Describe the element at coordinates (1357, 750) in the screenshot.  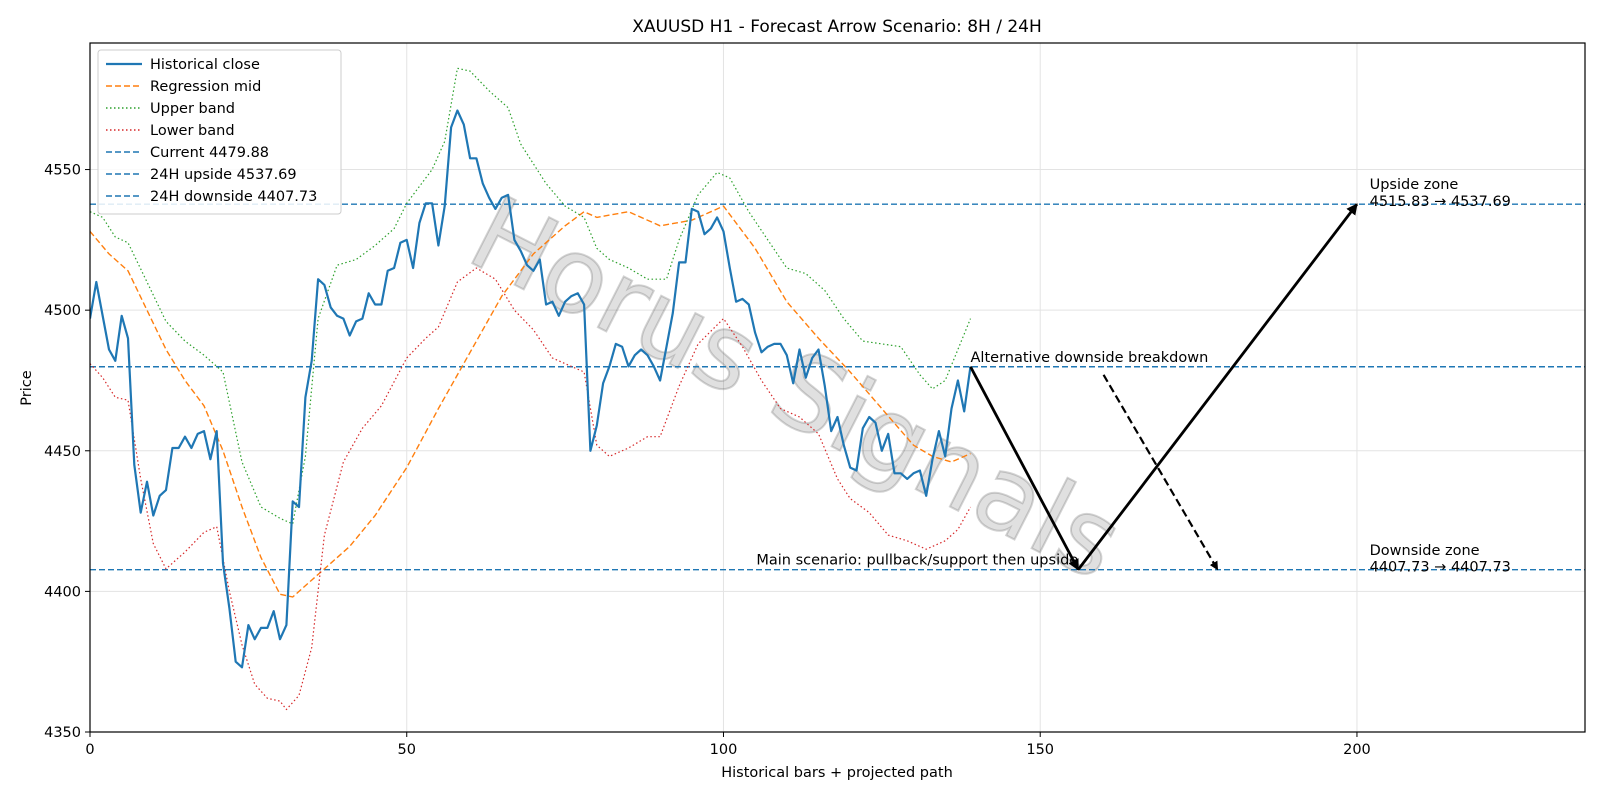
I see `x-tick-label: 200` at that location.